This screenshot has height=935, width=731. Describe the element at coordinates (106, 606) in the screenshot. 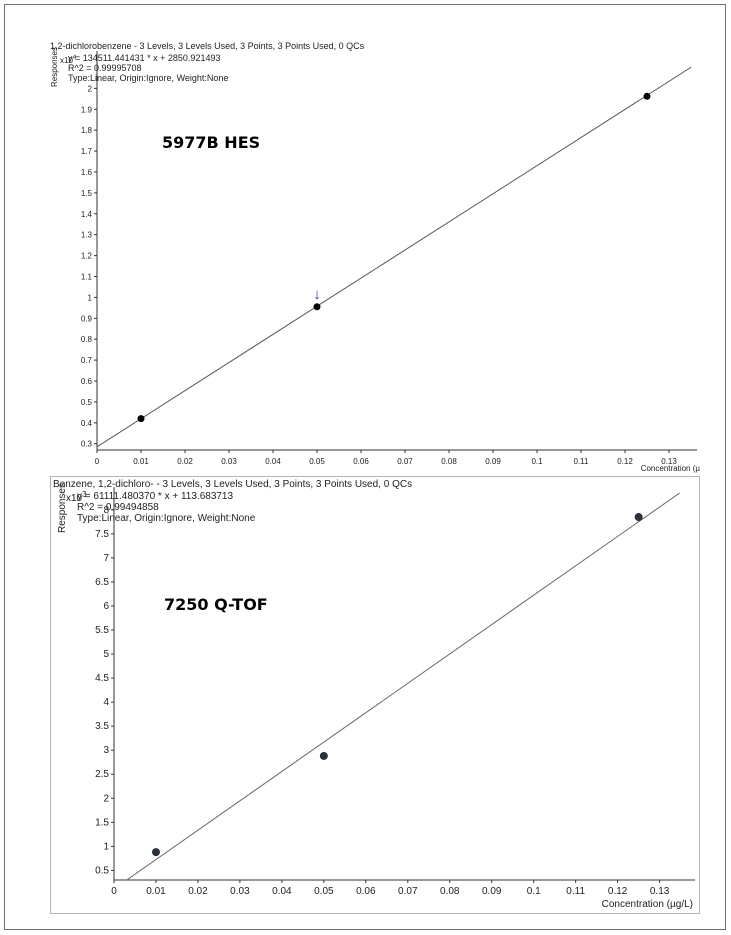

I see `y-tick-label: 6` at that location.